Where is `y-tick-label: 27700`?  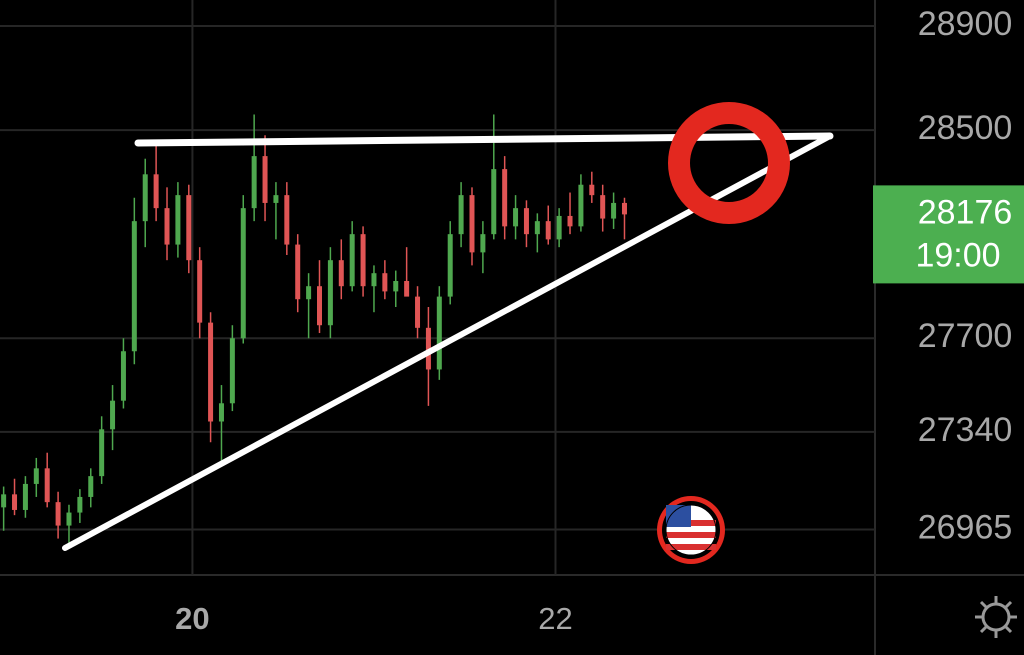
y-tick-label: 27700 is located at coordinates (965, 336).